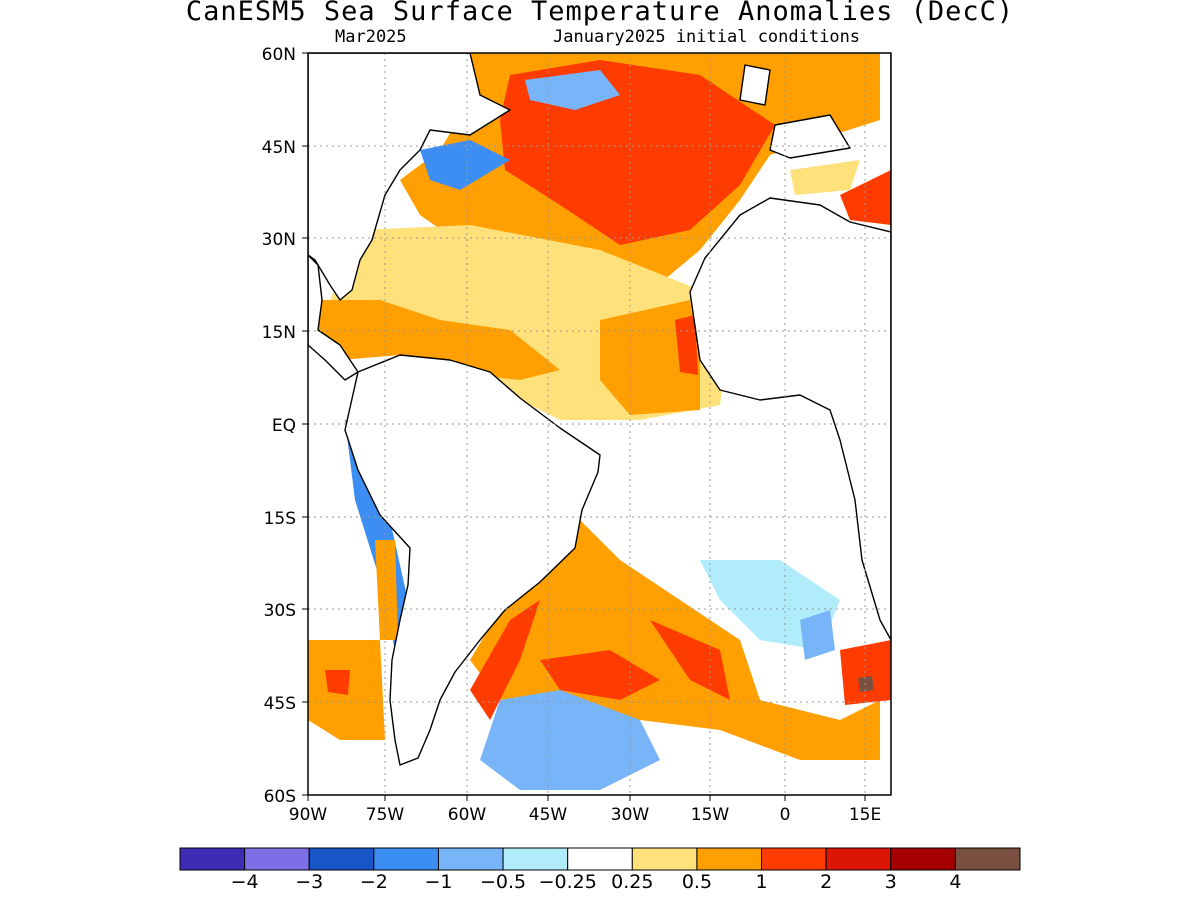 The image size is (1200, 900). I want to click on mediterranean-mild-area, so click(825, 177).